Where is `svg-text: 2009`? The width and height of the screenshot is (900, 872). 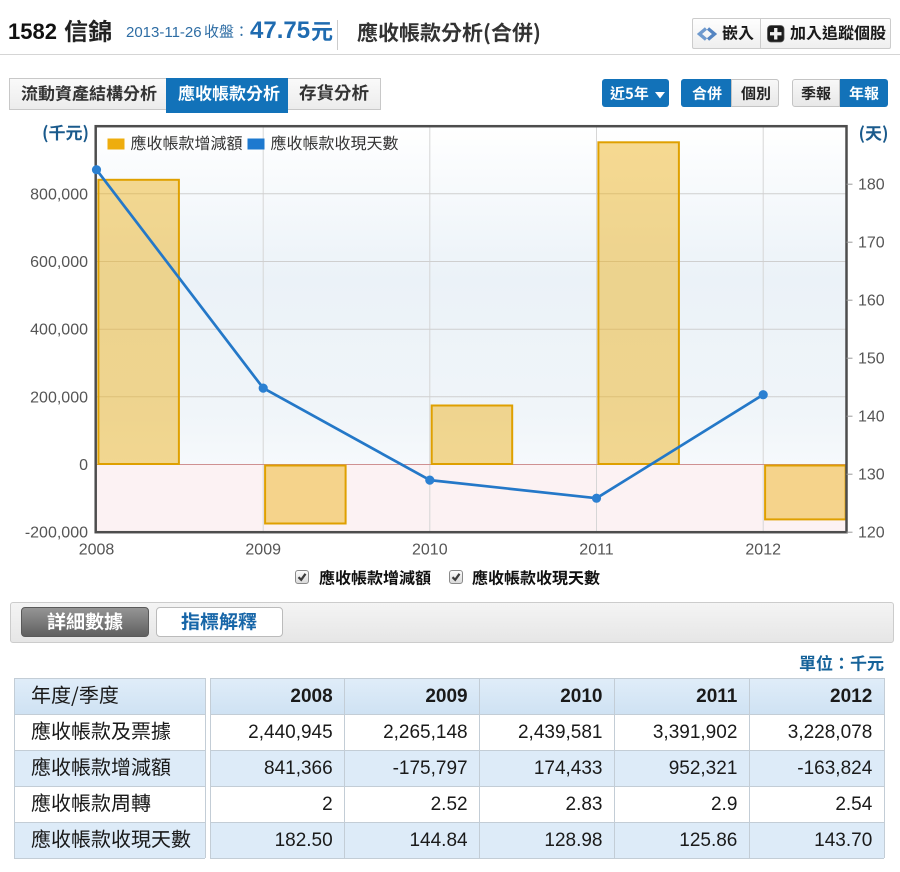
svg-text: 2009 is located at coordinates (263, 550).